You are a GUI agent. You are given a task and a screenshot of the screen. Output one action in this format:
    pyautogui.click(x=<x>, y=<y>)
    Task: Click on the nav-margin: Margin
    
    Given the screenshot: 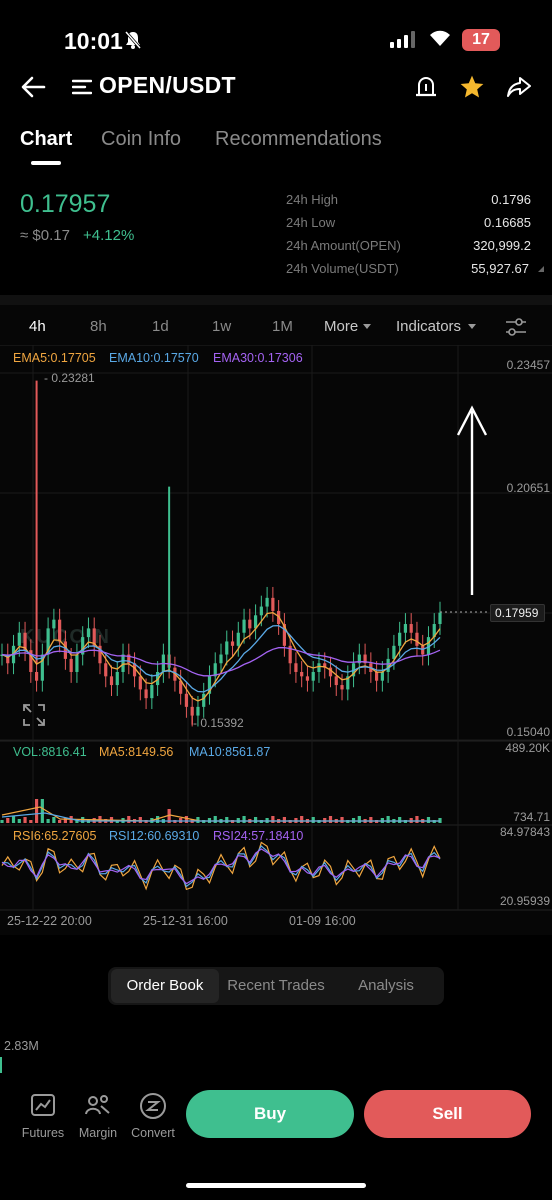 What is the action you would take?
    pyautogui.click(x=98, y=1116)
    